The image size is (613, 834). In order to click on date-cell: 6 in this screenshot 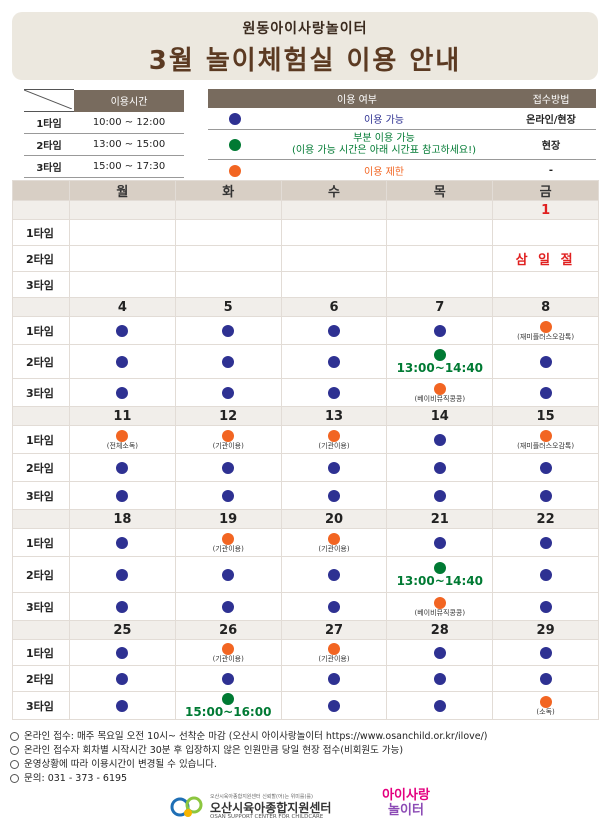, I will do `click(334, 307)`.